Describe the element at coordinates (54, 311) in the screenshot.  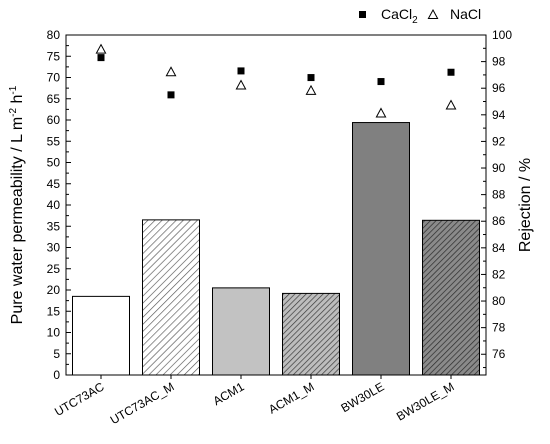
I see `y-left-tick-label: 15` at that location.